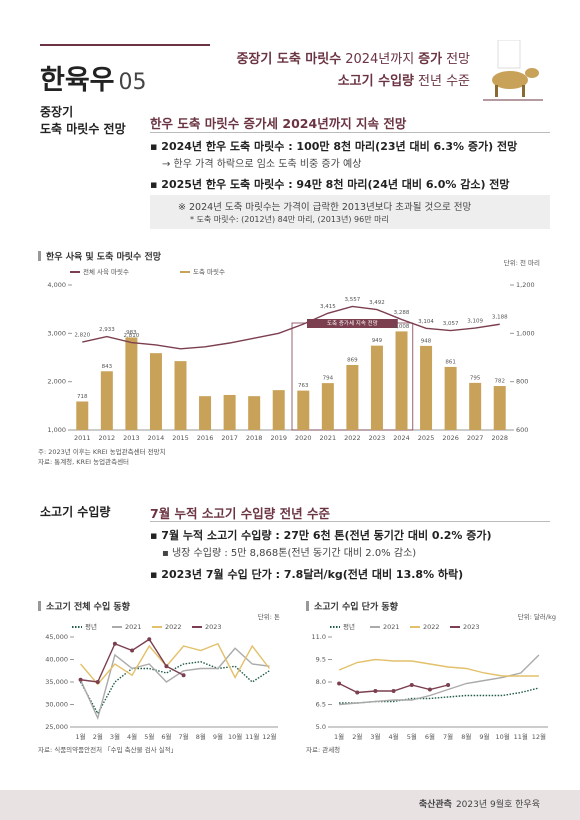 The width and height of the screenshot is (580, 820). I want to click on x-tick-label: 9월, so click(484, 736).